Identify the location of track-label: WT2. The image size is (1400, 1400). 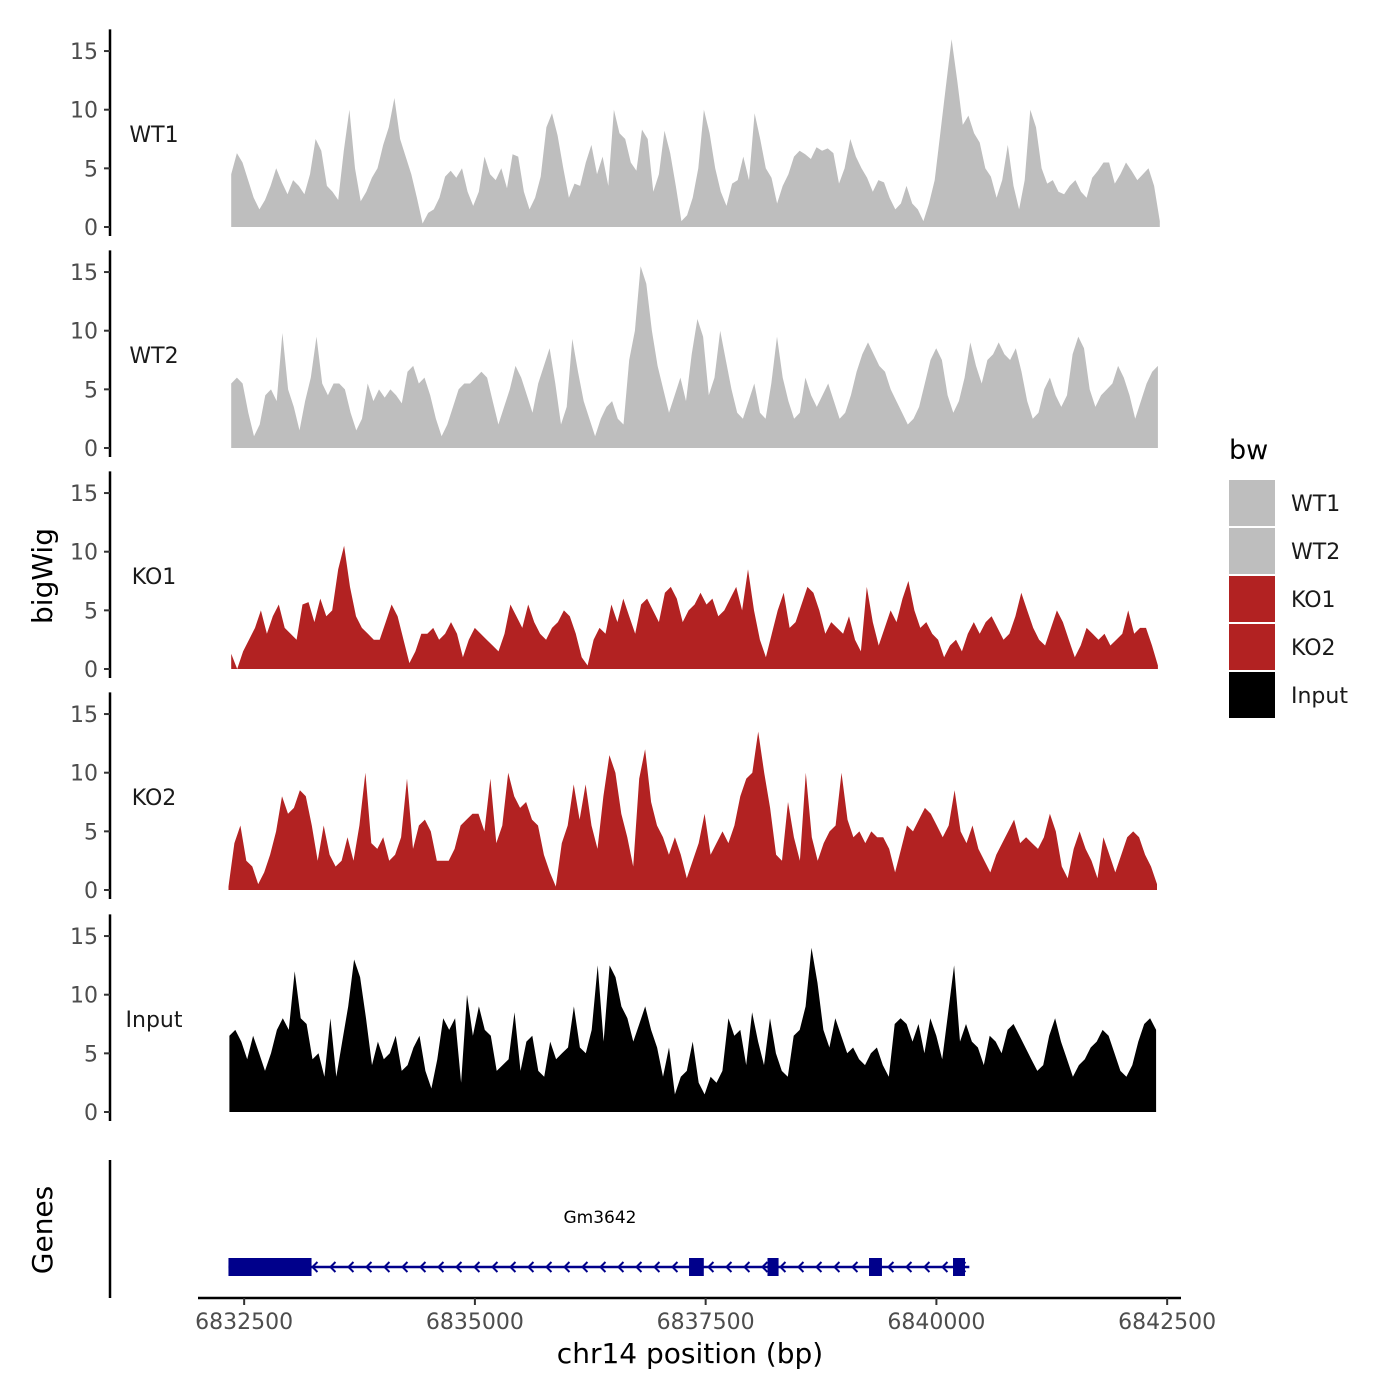
(153, 356).